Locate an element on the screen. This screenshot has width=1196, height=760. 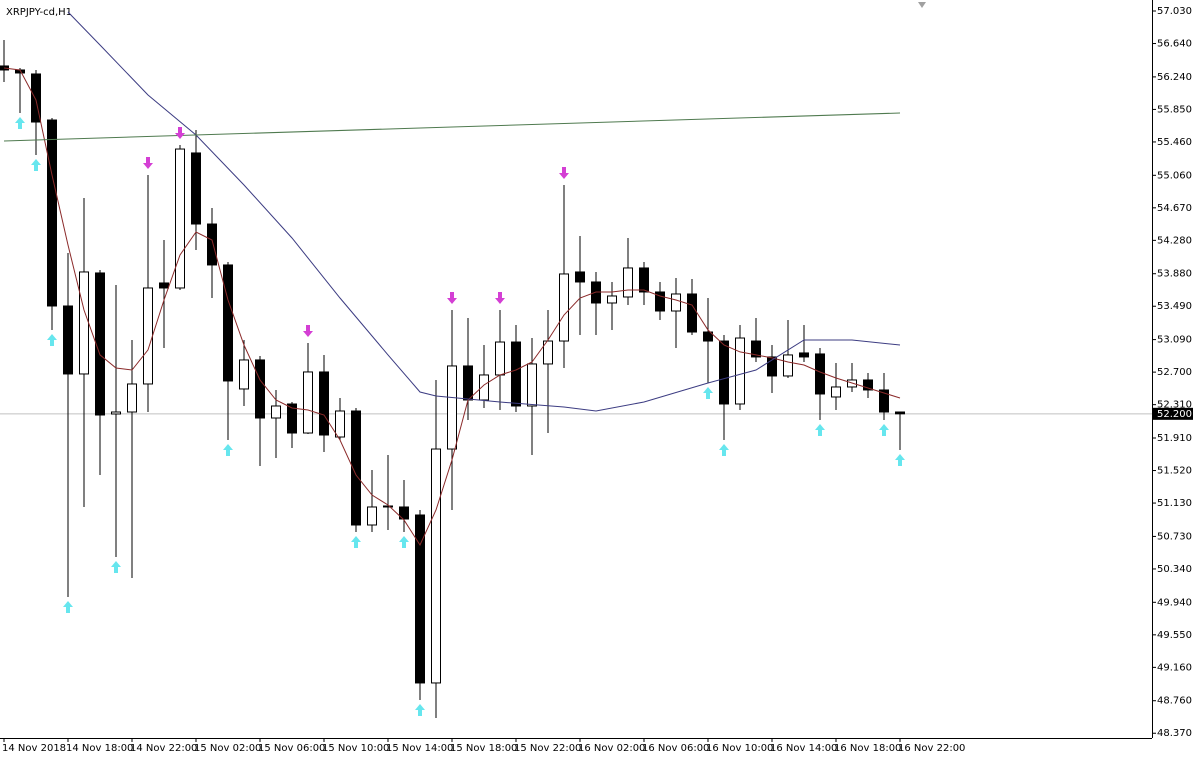
y-tick-label: 55.060 is located at coordinates (1174, 175).